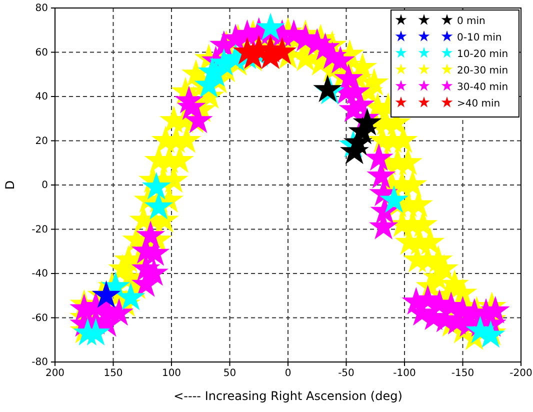 The width and height of the screenshot is (533, 412). What do you see at coordinates (10, 185) in the screenshot?
I see `y-axis-title: D` at bounding box center [10, 185].